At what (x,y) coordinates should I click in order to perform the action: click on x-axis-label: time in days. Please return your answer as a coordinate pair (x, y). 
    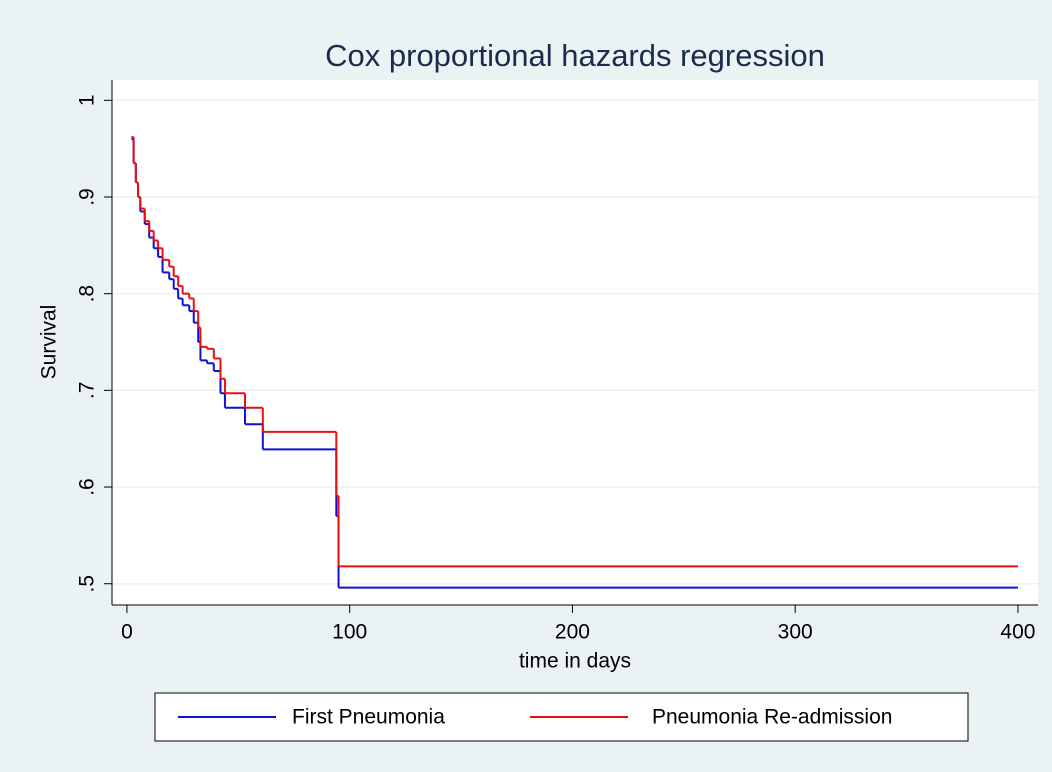
    Looking at the image, I should click on (575, 661).